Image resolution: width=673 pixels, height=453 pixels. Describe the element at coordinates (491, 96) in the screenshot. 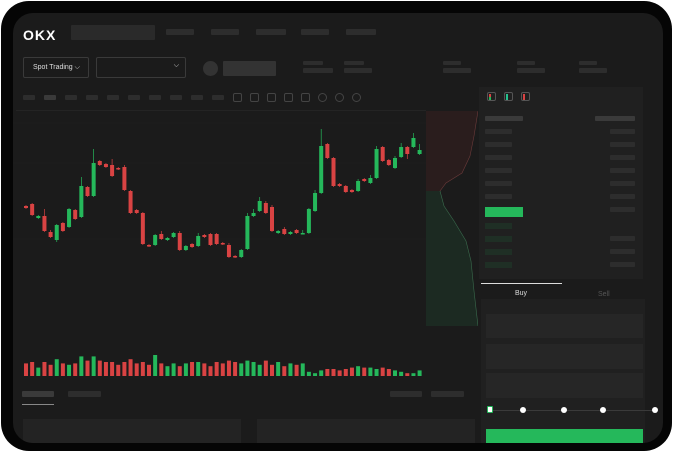

I see `orderbook-both-icon` at that location.